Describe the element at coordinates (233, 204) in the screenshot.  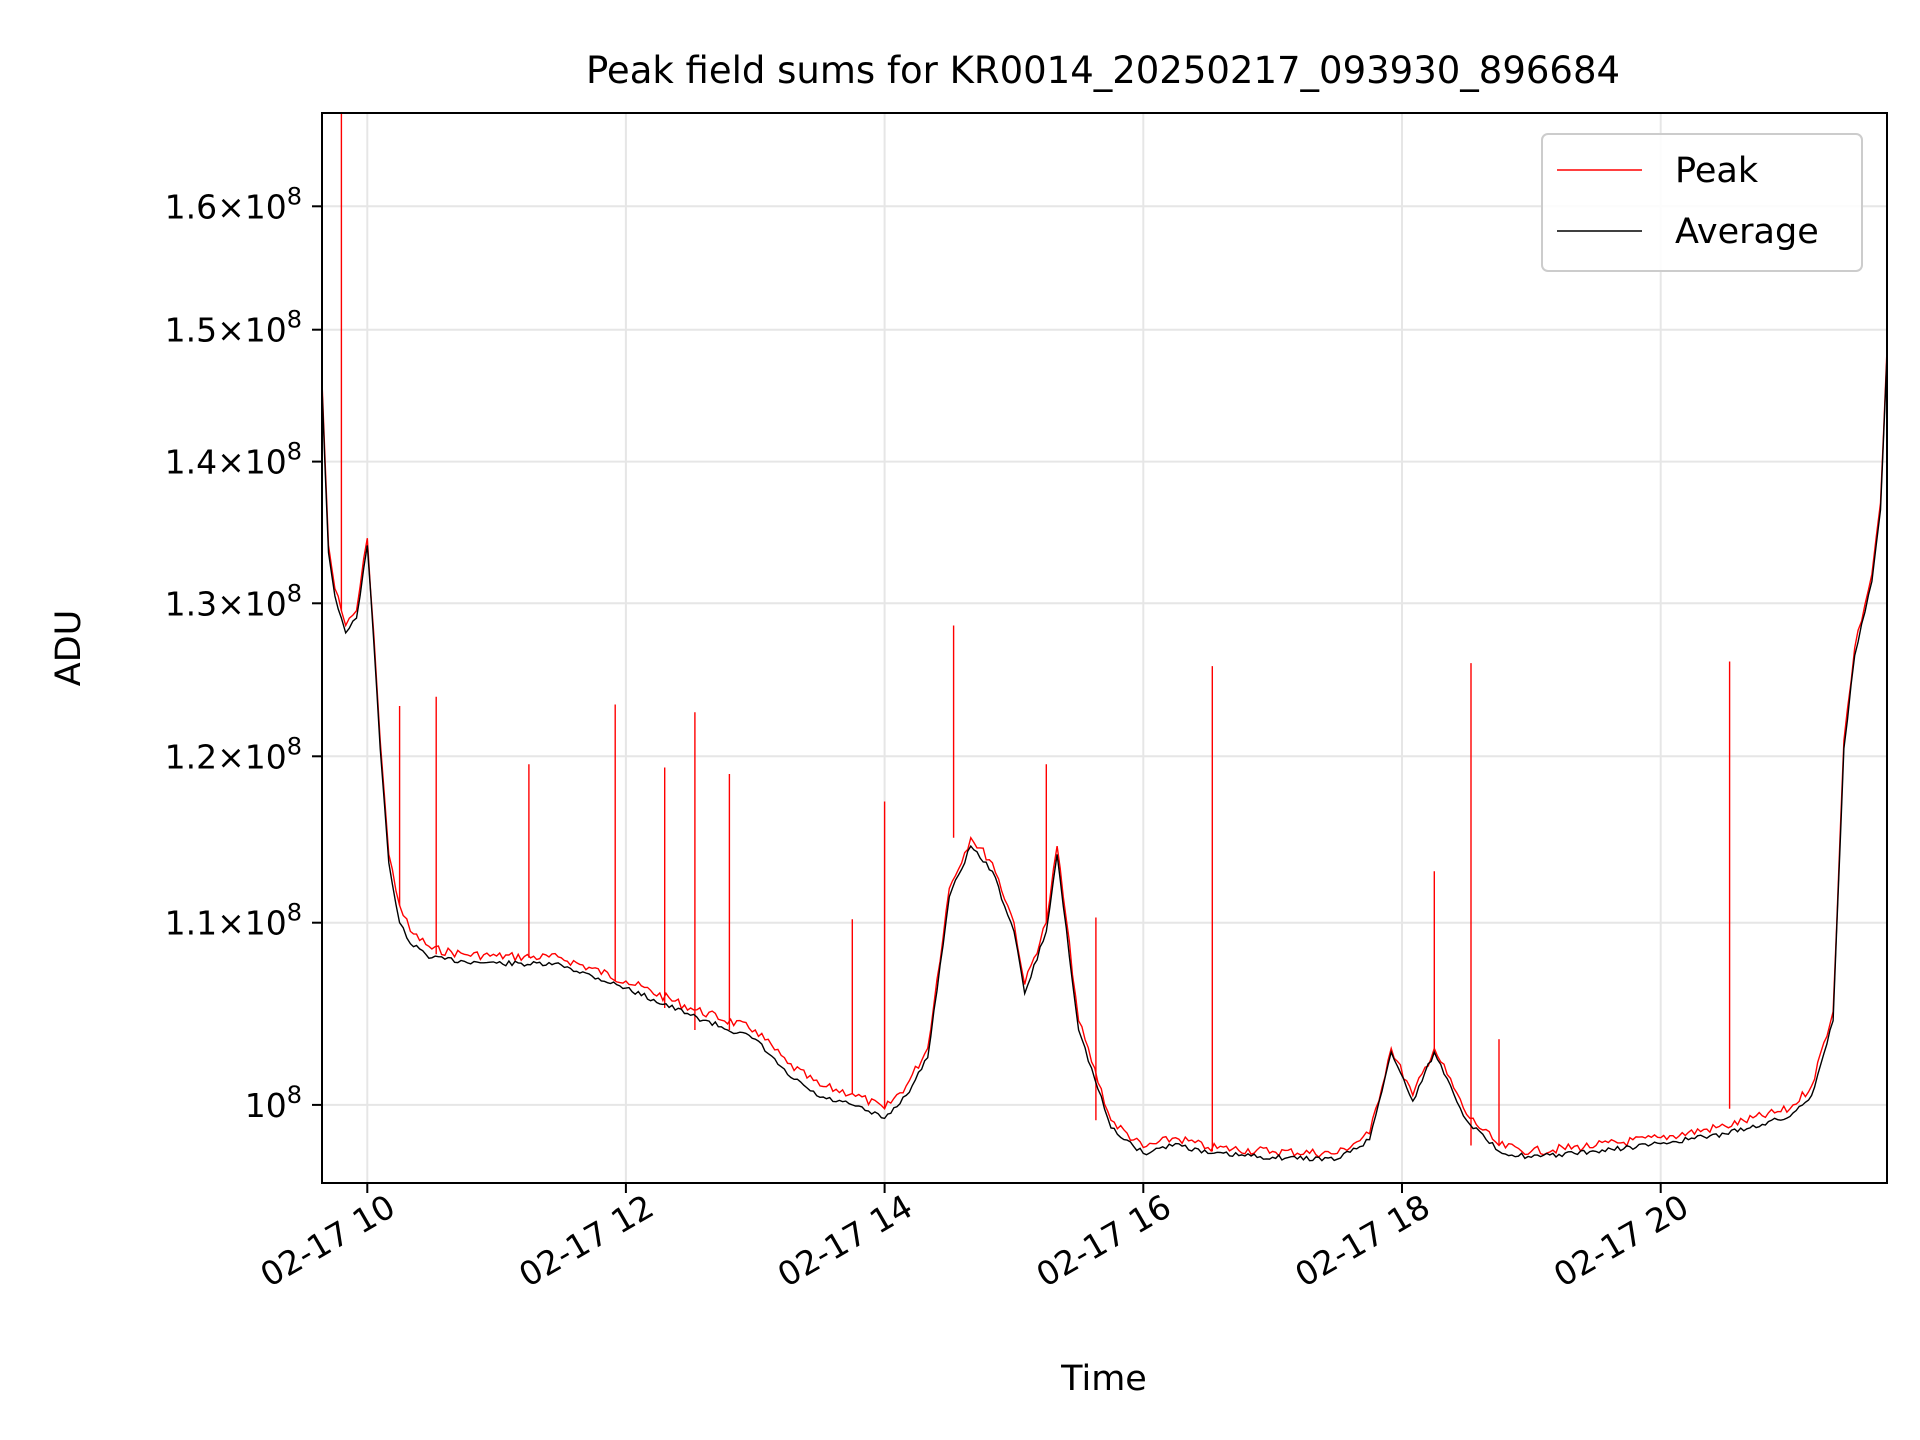
I see `y-tick-label: 1.6×108` at that location.